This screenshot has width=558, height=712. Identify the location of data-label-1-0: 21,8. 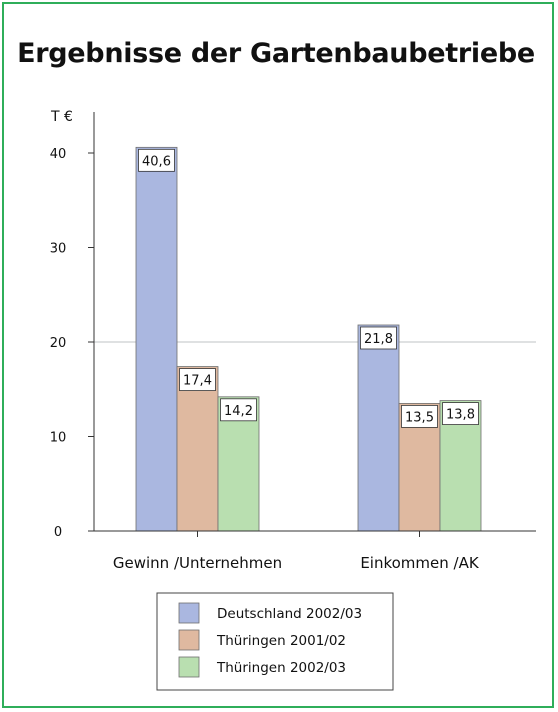
(378, 339).